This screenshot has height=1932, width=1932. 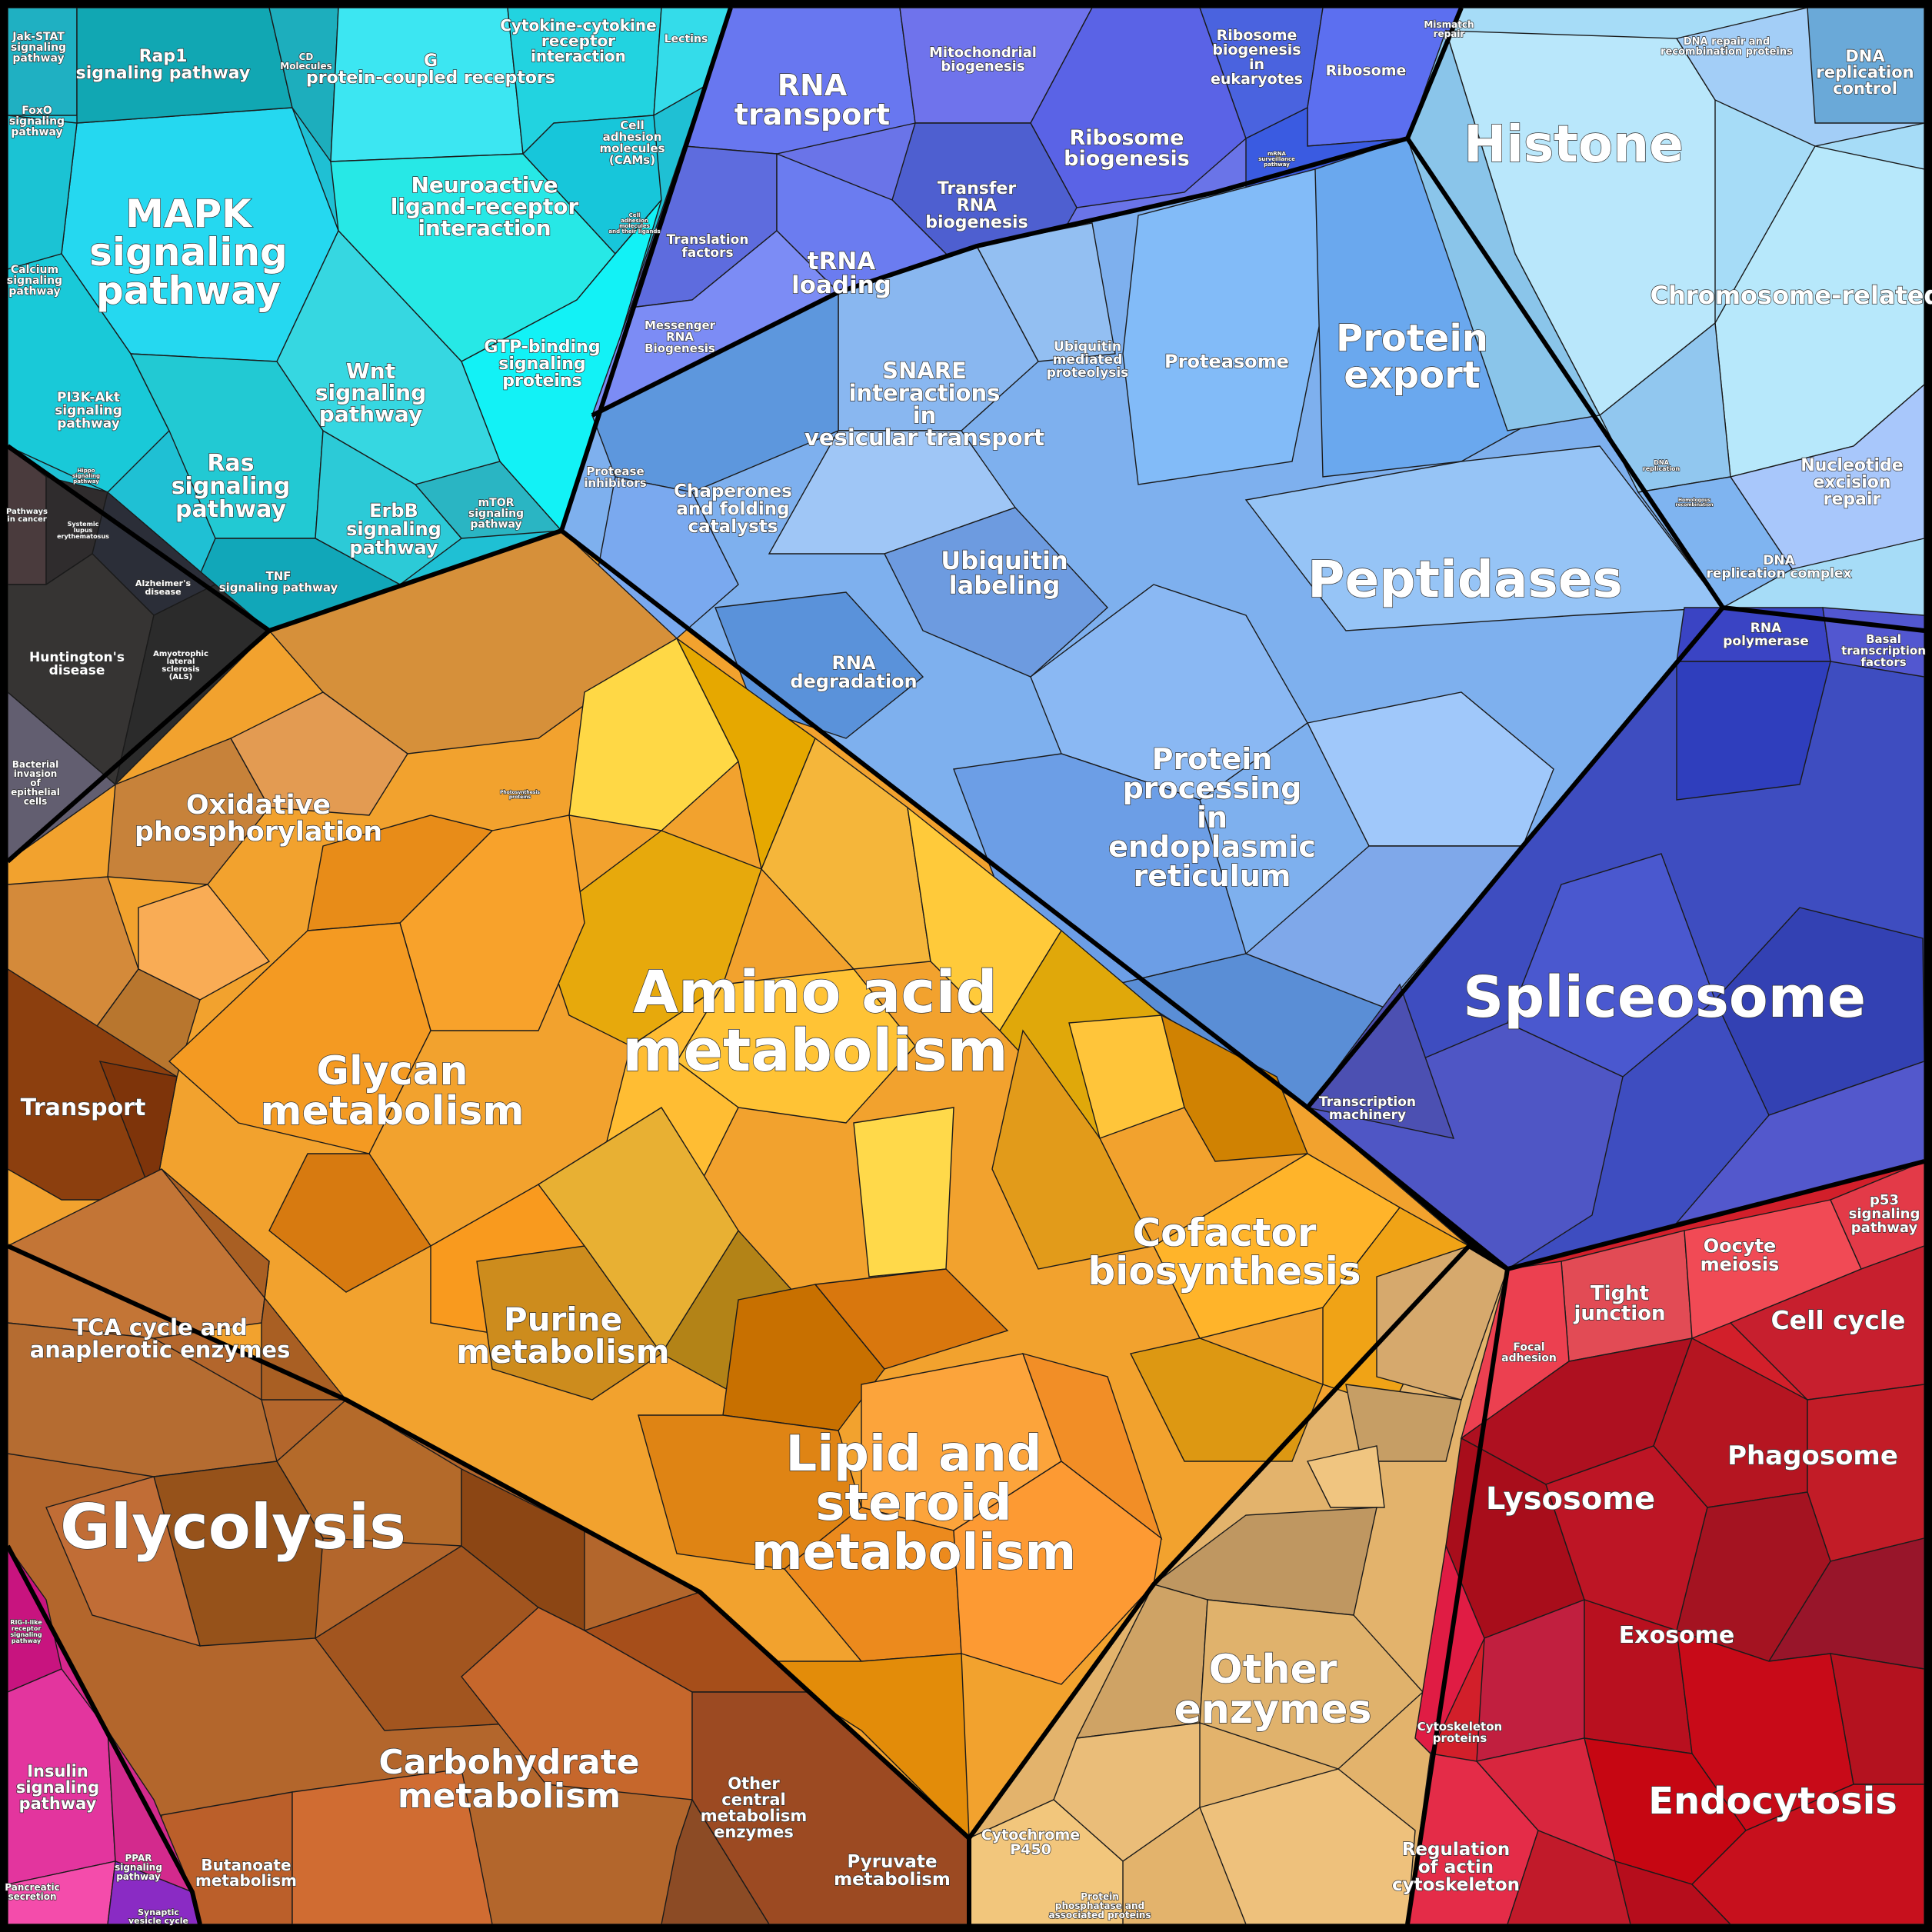 I want to click on label-line: replication, so click(x=1865, y=72).